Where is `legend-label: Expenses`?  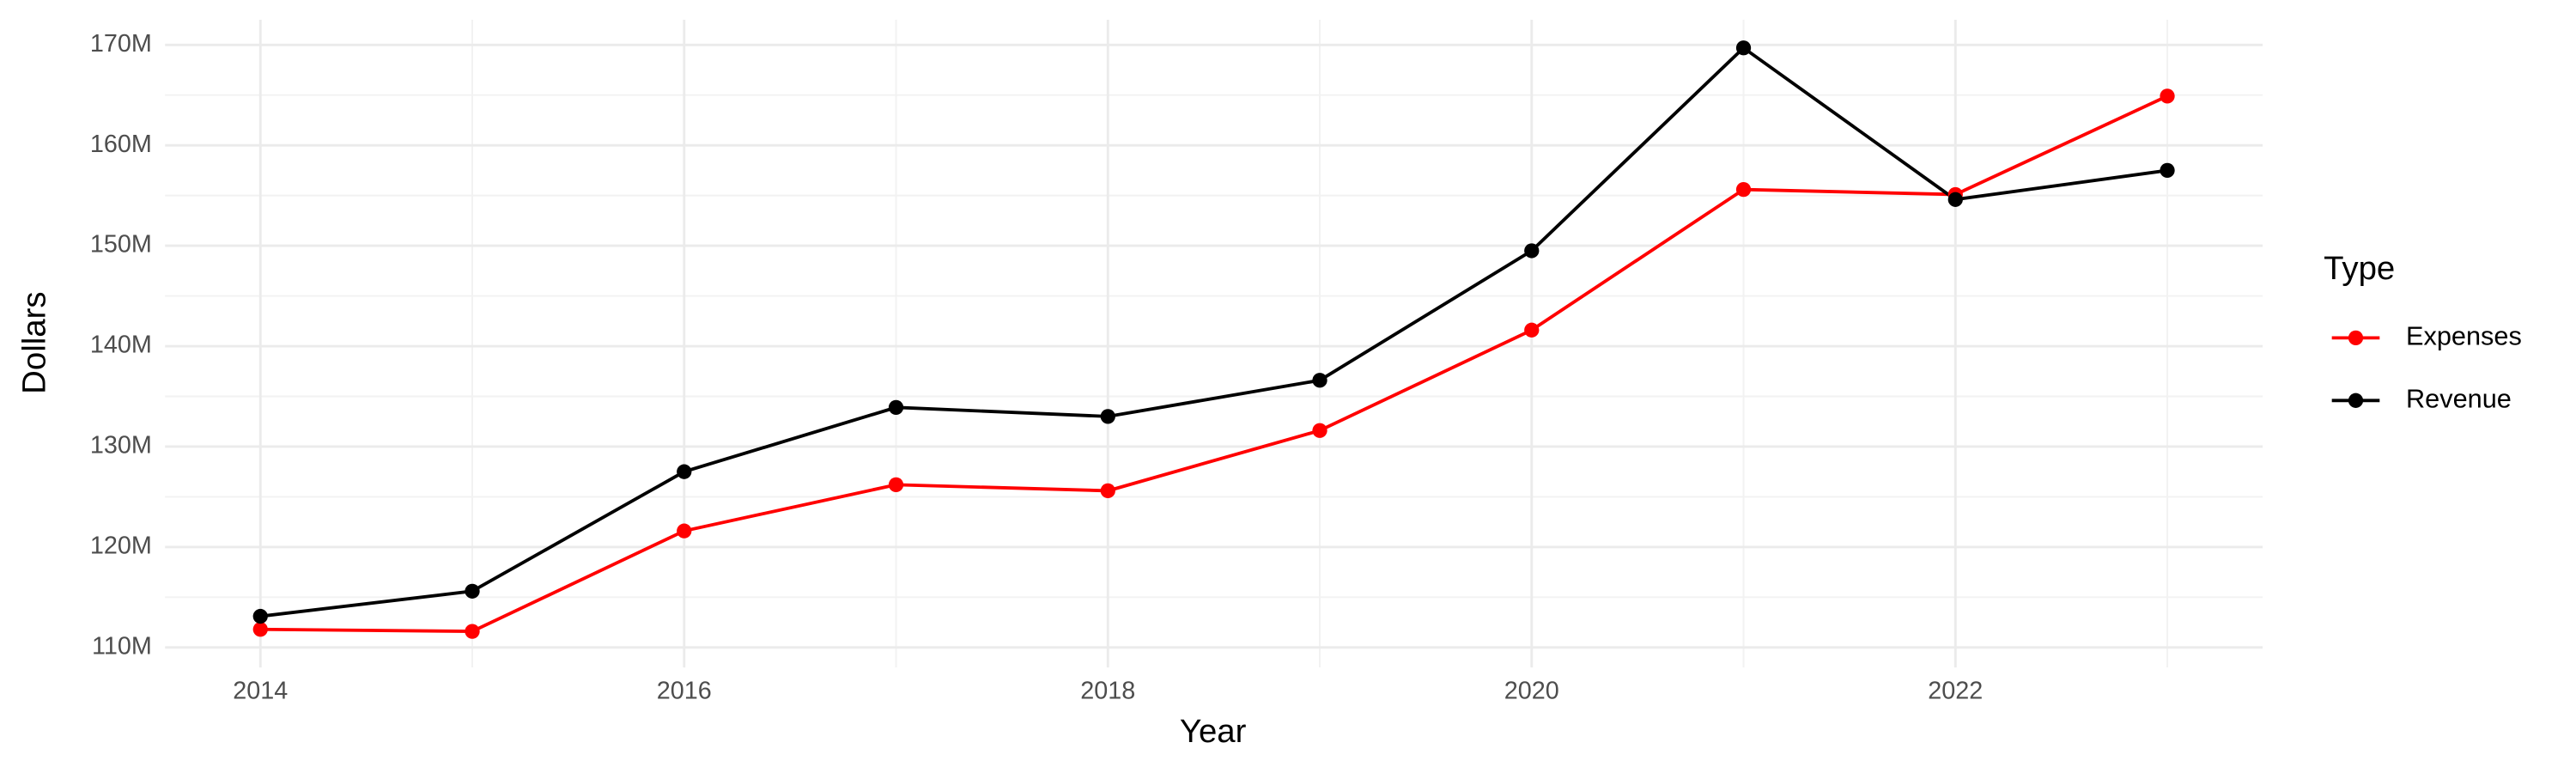
legend-label: Expenses is located at coordinates (2464, 335).